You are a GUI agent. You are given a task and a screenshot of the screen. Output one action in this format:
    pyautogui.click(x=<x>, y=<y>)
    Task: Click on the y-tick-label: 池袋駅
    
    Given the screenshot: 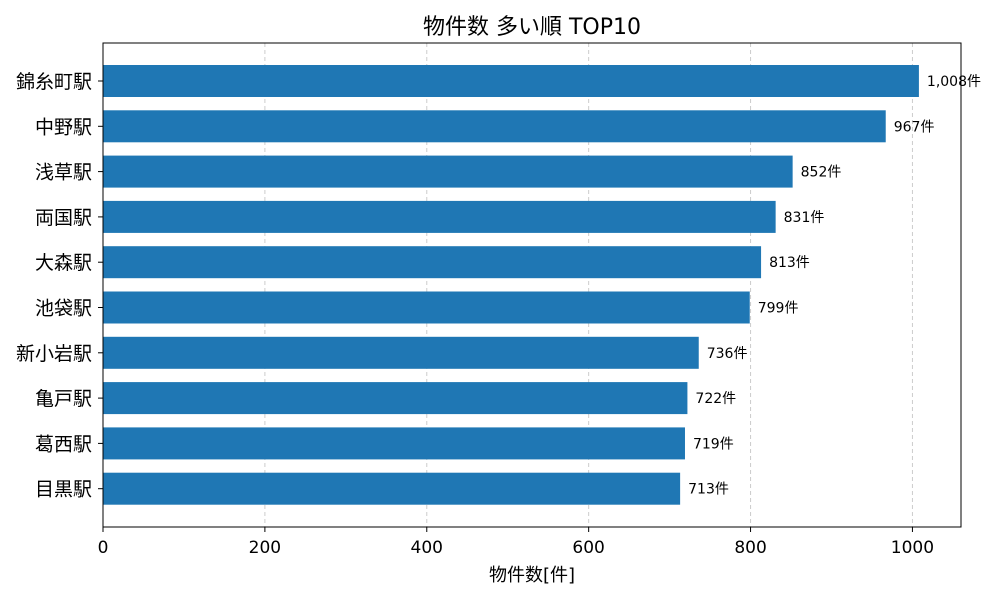 What is the action you would take?
    pyautogui.click(x=63, y=309)
    